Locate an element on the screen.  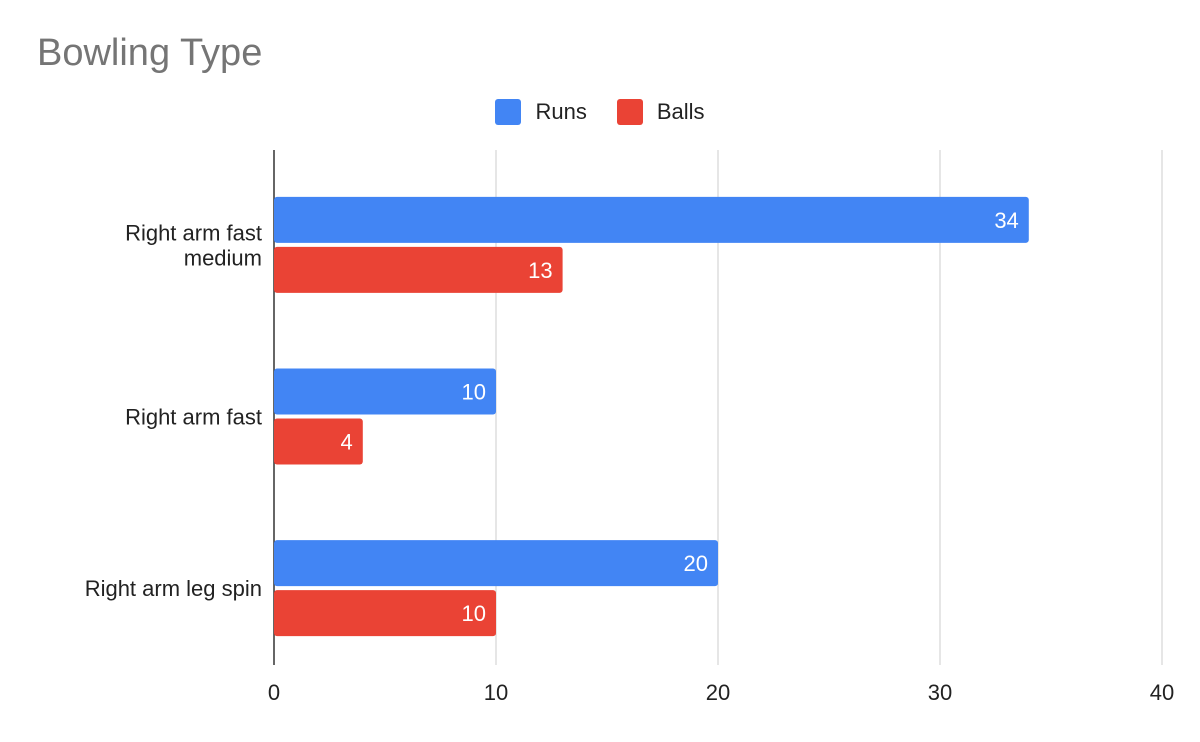
legend-swatch-runs is located at coordinates (508, 112).